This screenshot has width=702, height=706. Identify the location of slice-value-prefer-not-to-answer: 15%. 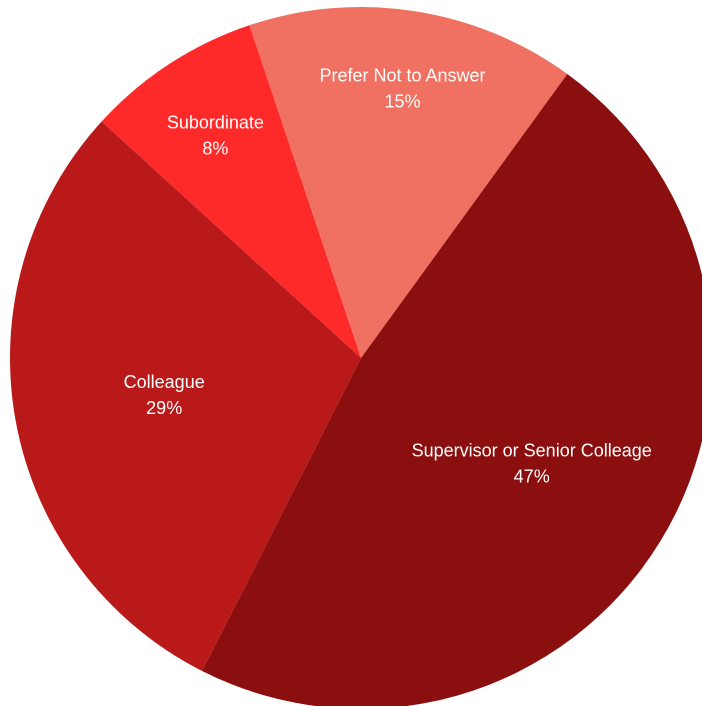
(402, 101).